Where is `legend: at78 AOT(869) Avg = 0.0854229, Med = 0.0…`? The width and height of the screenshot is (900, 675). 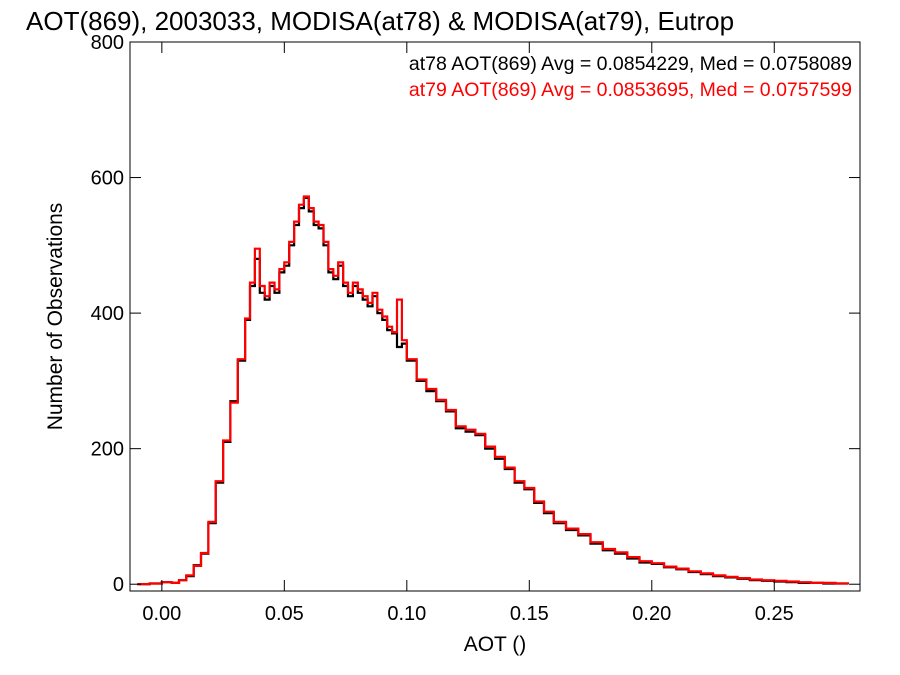
legend: at78 AOT(869) Avg = 0.0854229, Med = 0.0… is located at coordinates (630, 77).